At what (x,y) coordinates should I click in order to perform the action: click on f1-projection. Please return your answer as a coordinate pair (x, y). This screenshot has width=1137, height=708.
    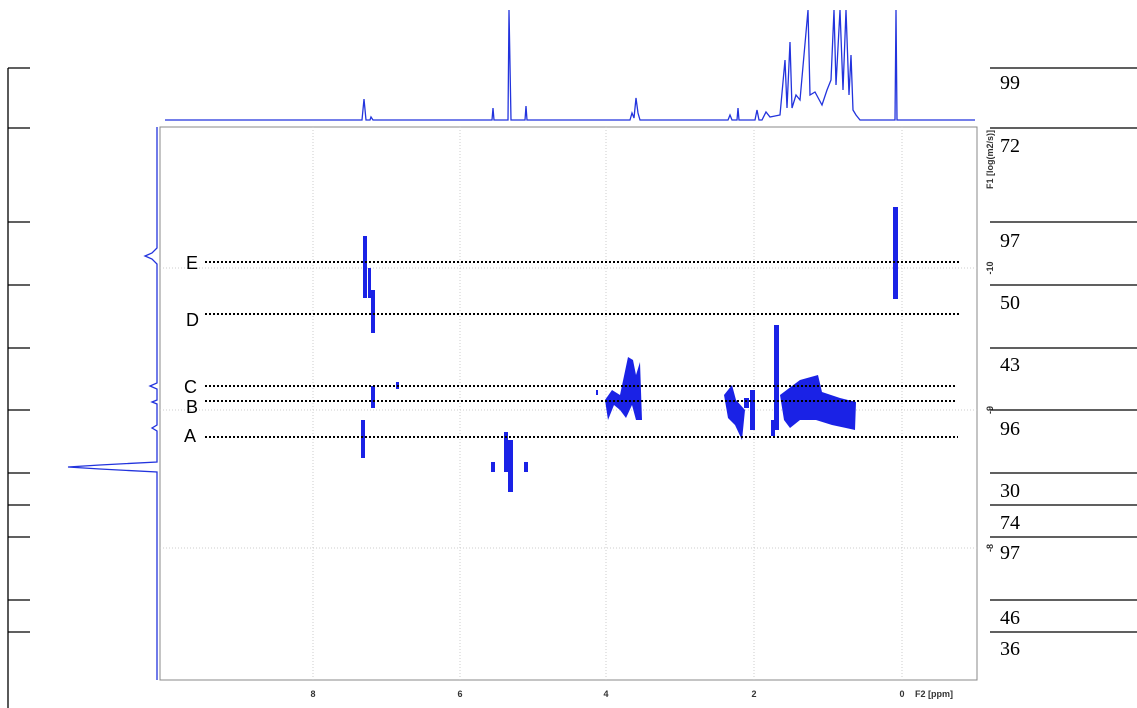
    Looking at the image, I should click on (112, 403).